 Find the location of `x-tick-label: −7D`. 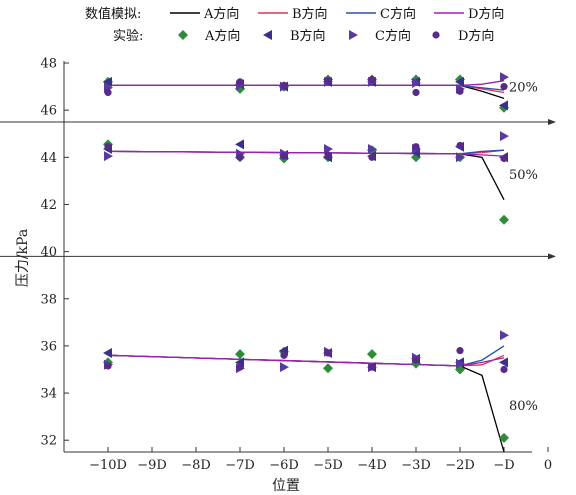

x-tick-label: −7D is located at coordinates (240, 465).